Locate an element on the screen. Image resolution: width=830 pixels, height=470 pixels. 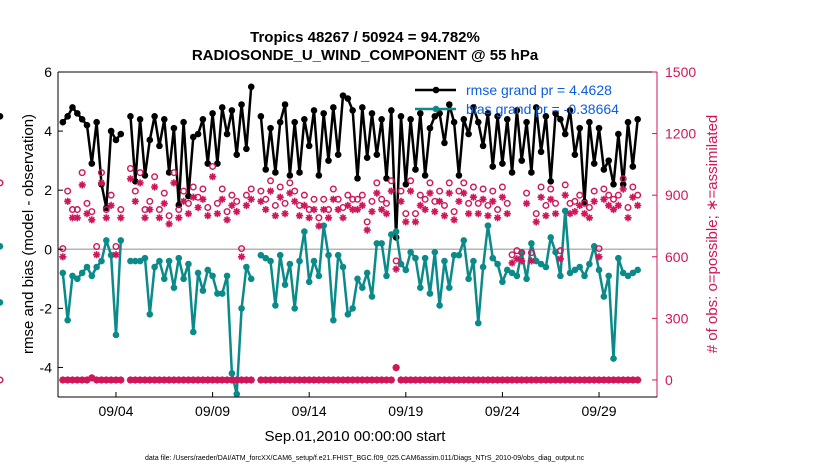
x-tick-label: 09/24 is located at coordinates (502, 411).